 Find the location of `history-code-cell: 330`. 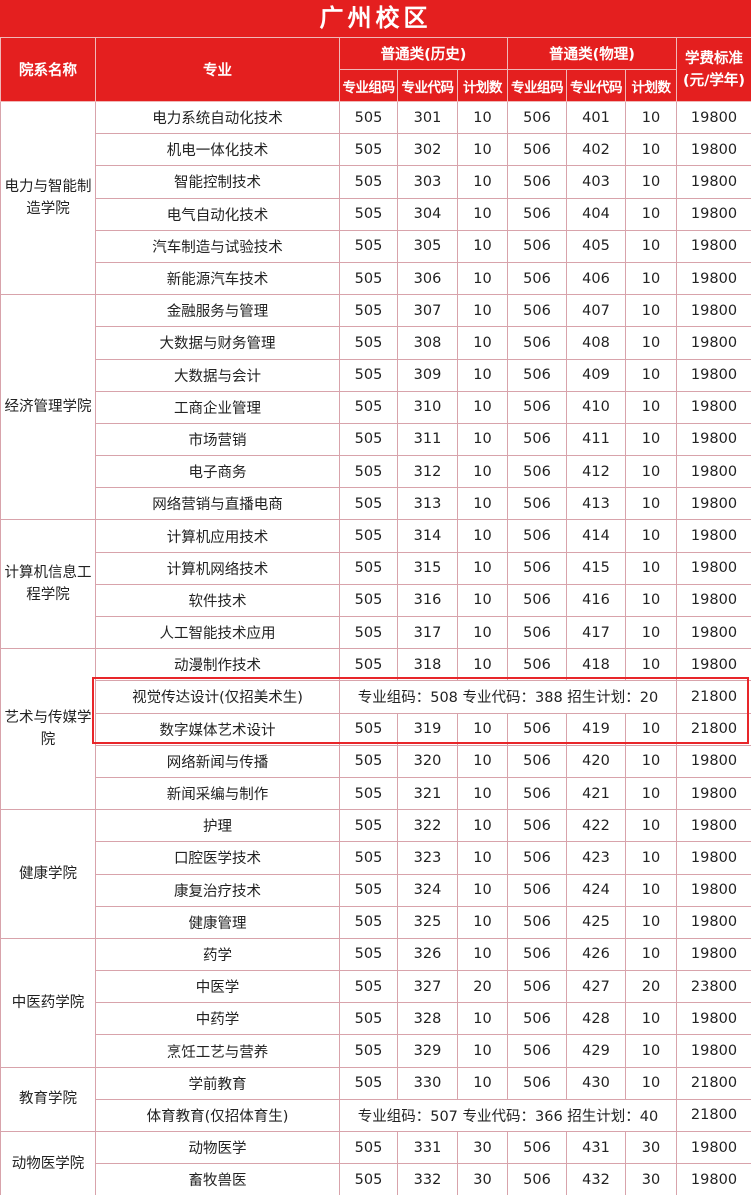

history-code-cell: 330 is located at coordinates (427, 1083).